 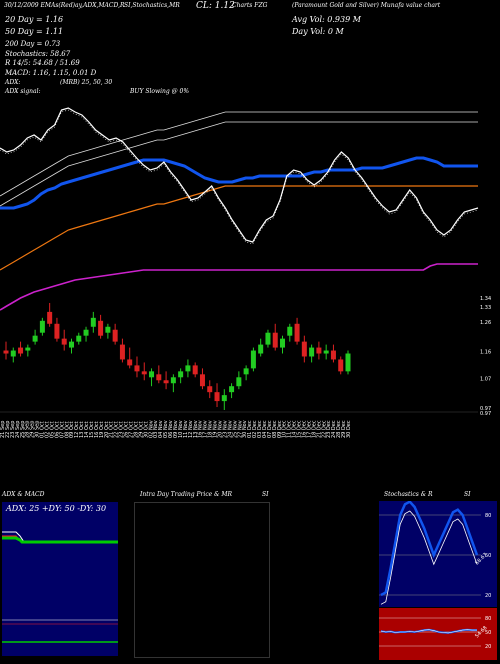 What do you see at coordinates (146, 429) in the screenshot?
I see `date-label: 30 Oct` at bounding box center [146, 429].